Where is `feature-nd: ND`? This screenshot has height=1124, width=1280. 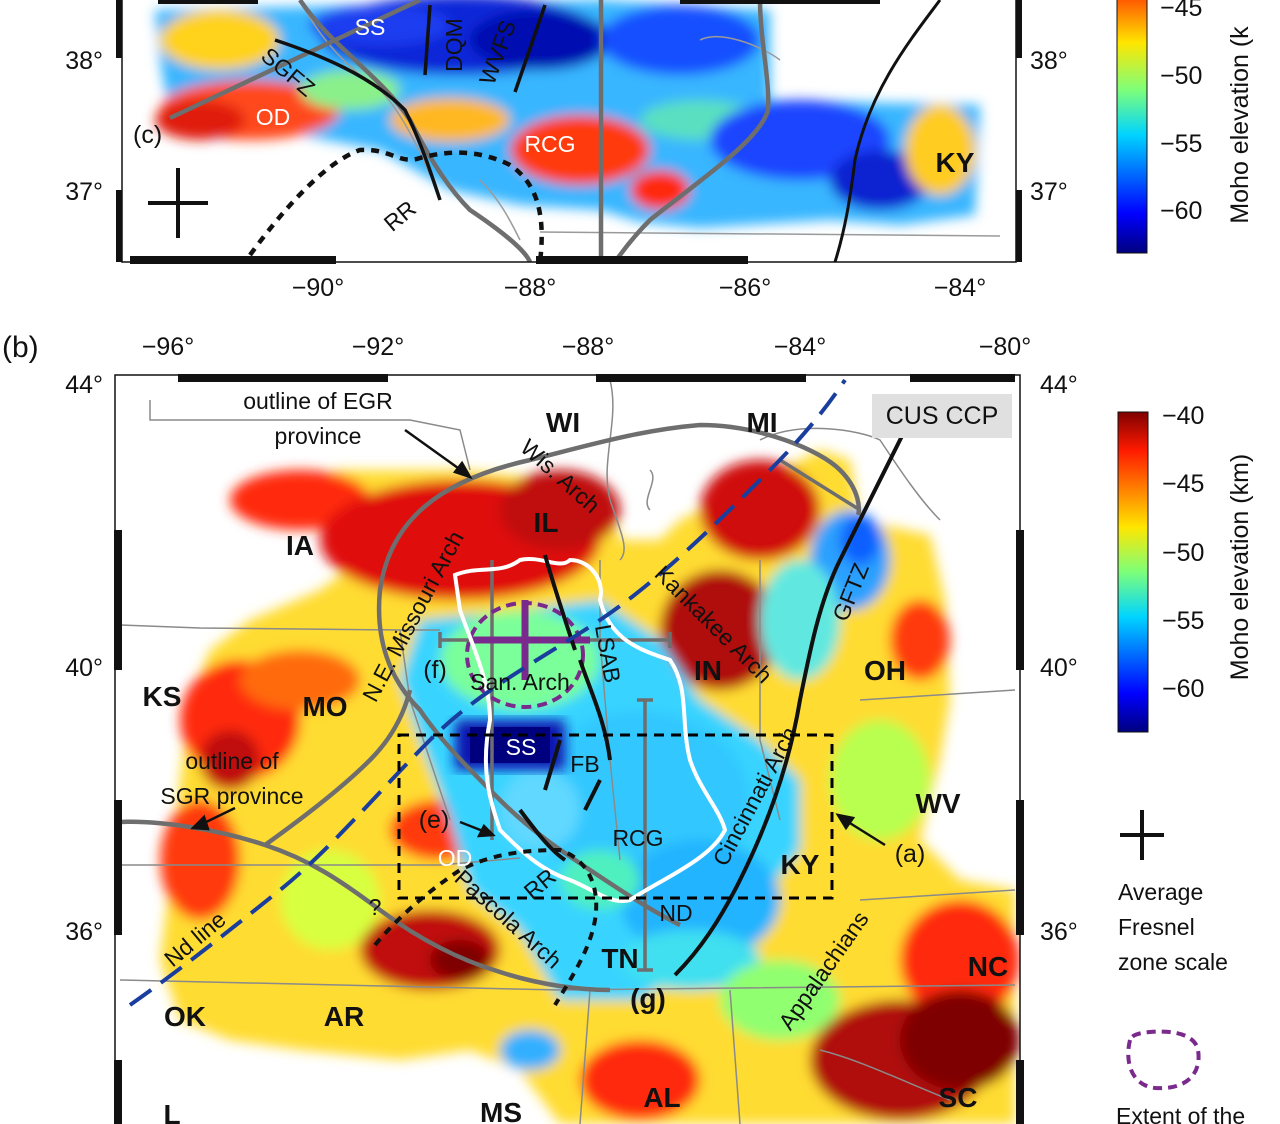 feature-nd: ND is located at coordinates (675, 913).